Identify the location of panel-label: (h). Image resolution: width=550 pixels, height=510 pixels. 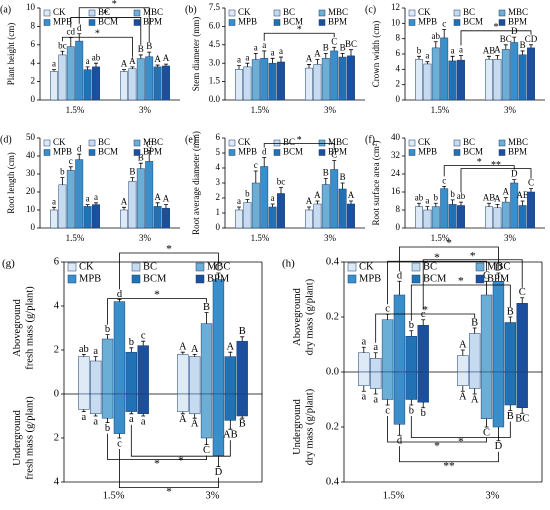
(288, 264).